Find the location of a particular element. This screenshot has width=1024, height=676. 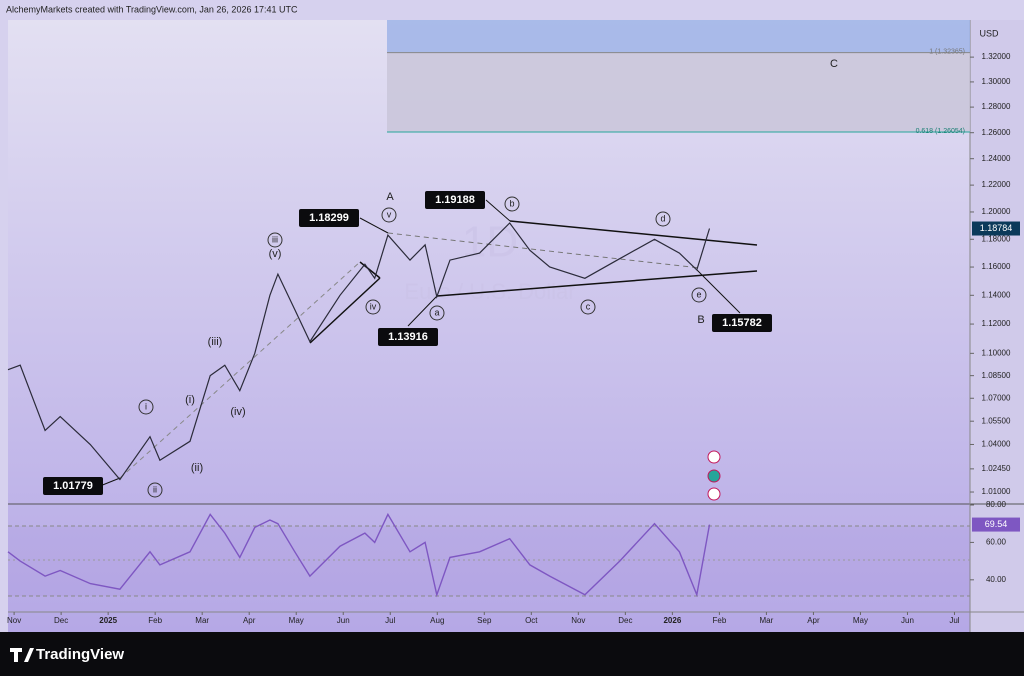

y-tick-label: 1.24000 is located at coordinates (996, 158).